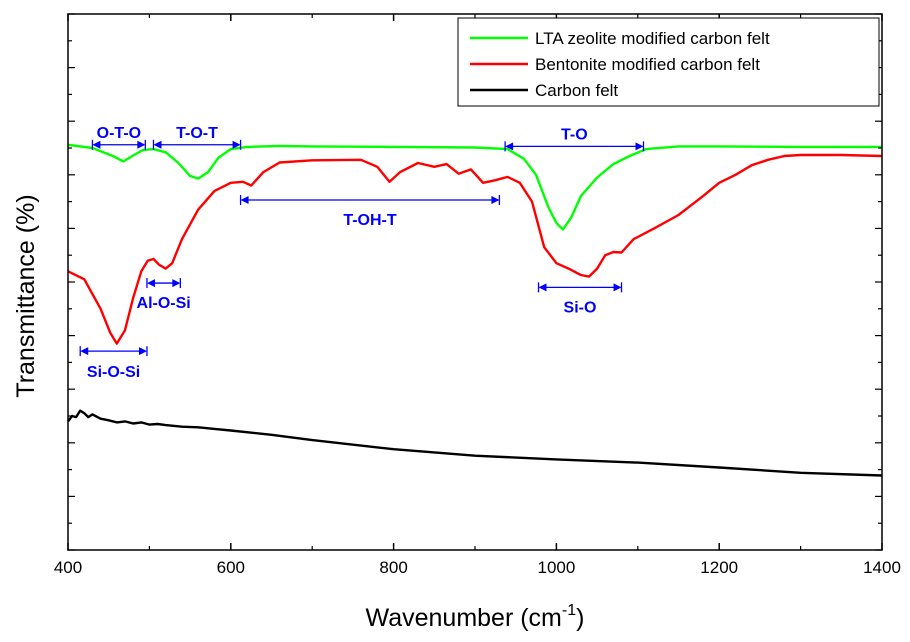  What do you see at coordinates (231, 567) in the screenshot?
I see `x-tick-label: 600` at bounding box center [231, 567].